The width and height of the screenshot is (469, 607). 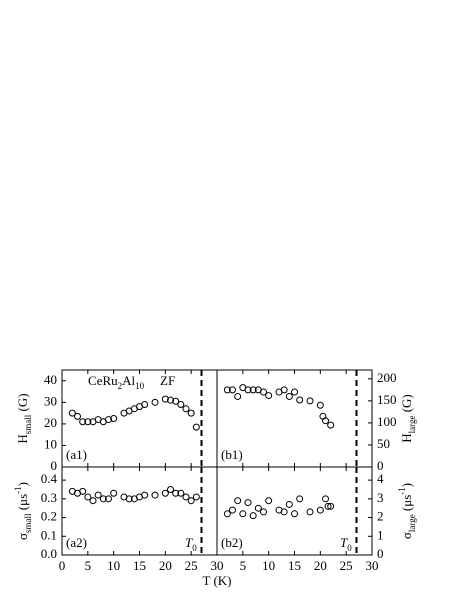 What do you see at coordinates (49, 553) in the screenshot?
I see `y-tick-label: 0.0` at bounding box center [49, 553].